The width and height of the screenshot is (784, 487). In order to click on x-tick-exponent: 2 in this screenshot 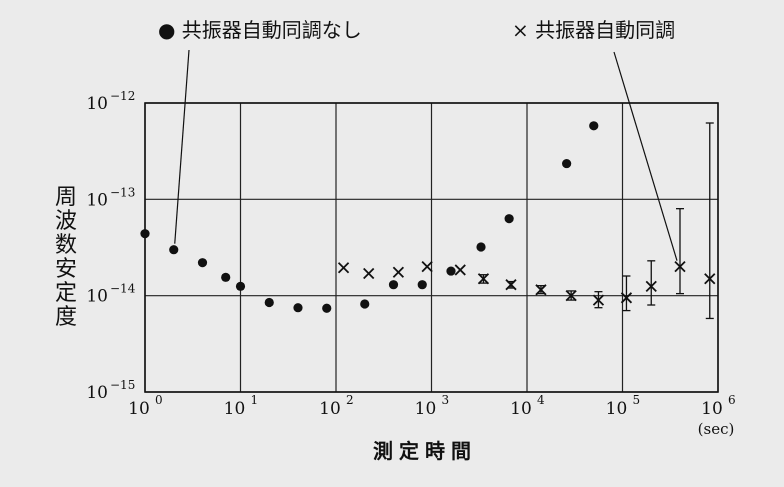, I will do `click(350, 400)`.